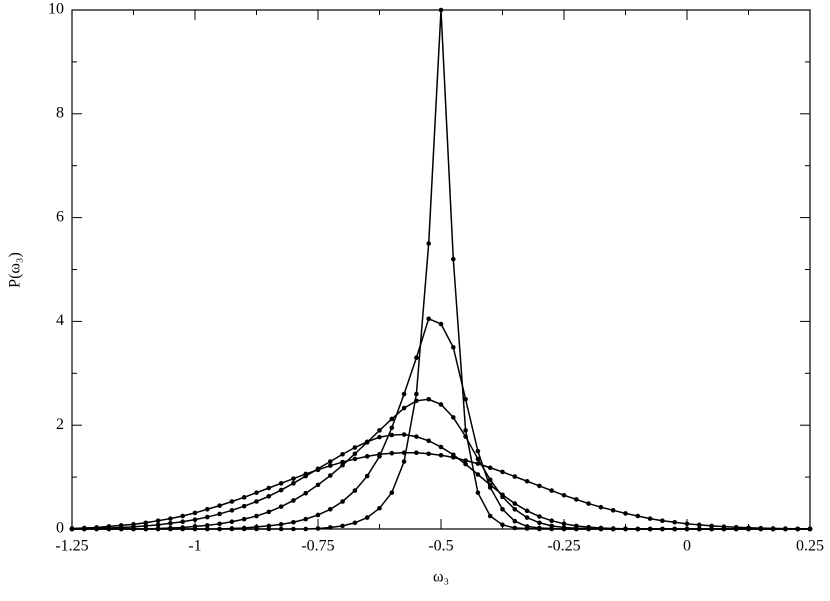  Describe the element at coordinates (563, 546) in the screenshot. I see `x-tick-label: -0.25` at that location.